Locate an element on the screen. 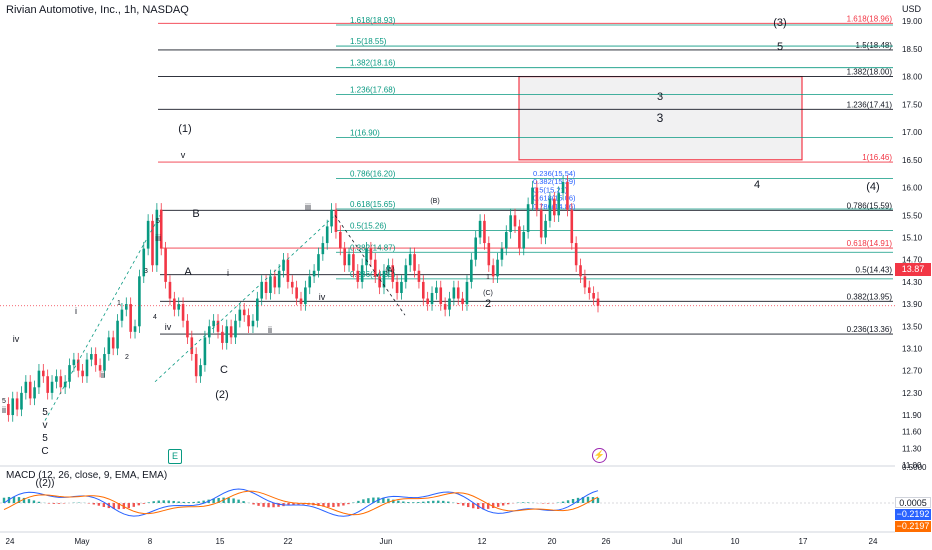  inner-fib-label: 0.786(16.20) is located at coordinates (373, 173).